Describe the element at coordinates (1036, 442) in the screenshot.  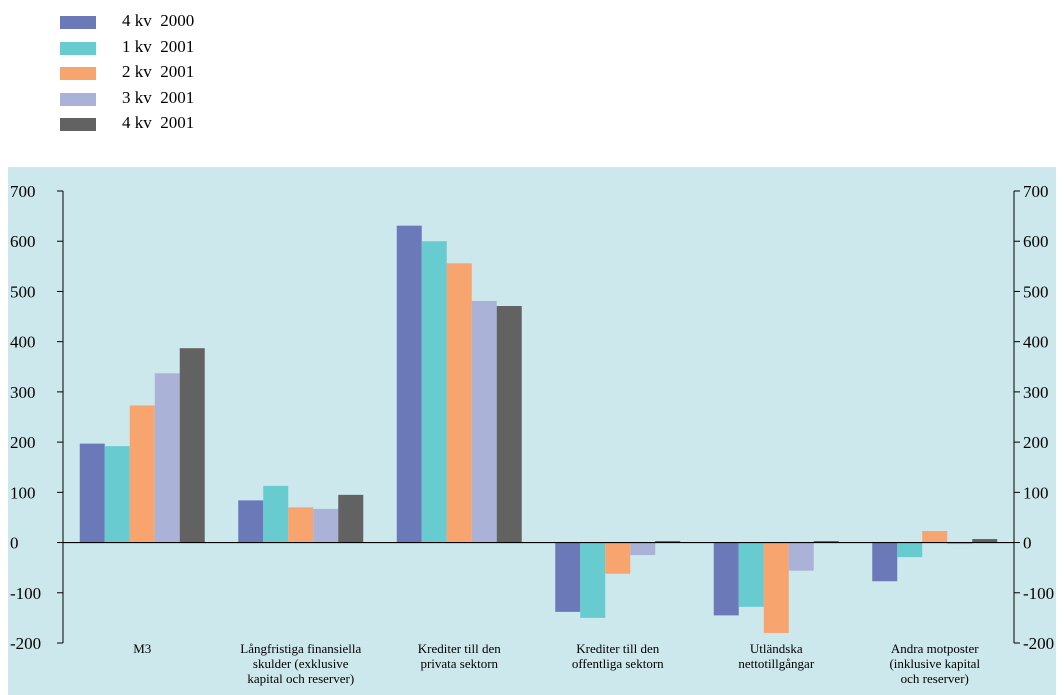
I see `y-tick-label-right: 200` at that location.